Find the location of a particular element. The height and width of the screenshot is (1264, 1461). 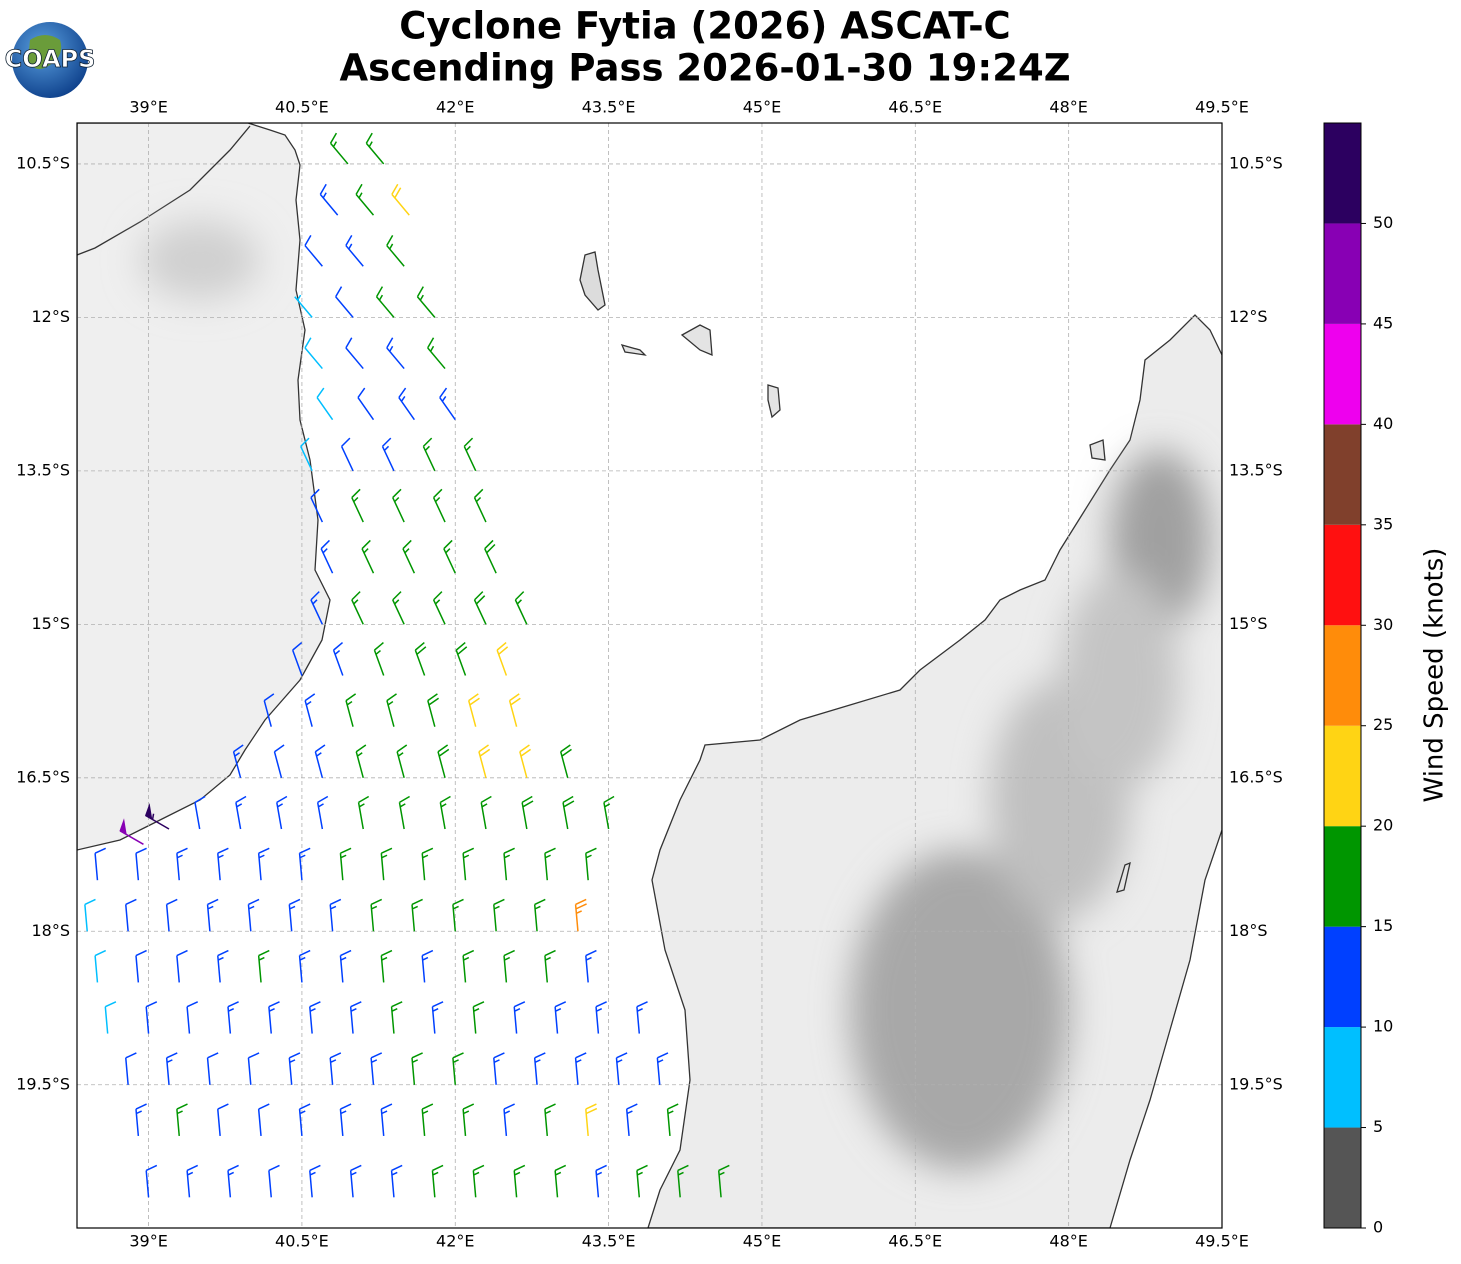

colorbar-tick-label: 40 is located at coordinates (1383, 423).